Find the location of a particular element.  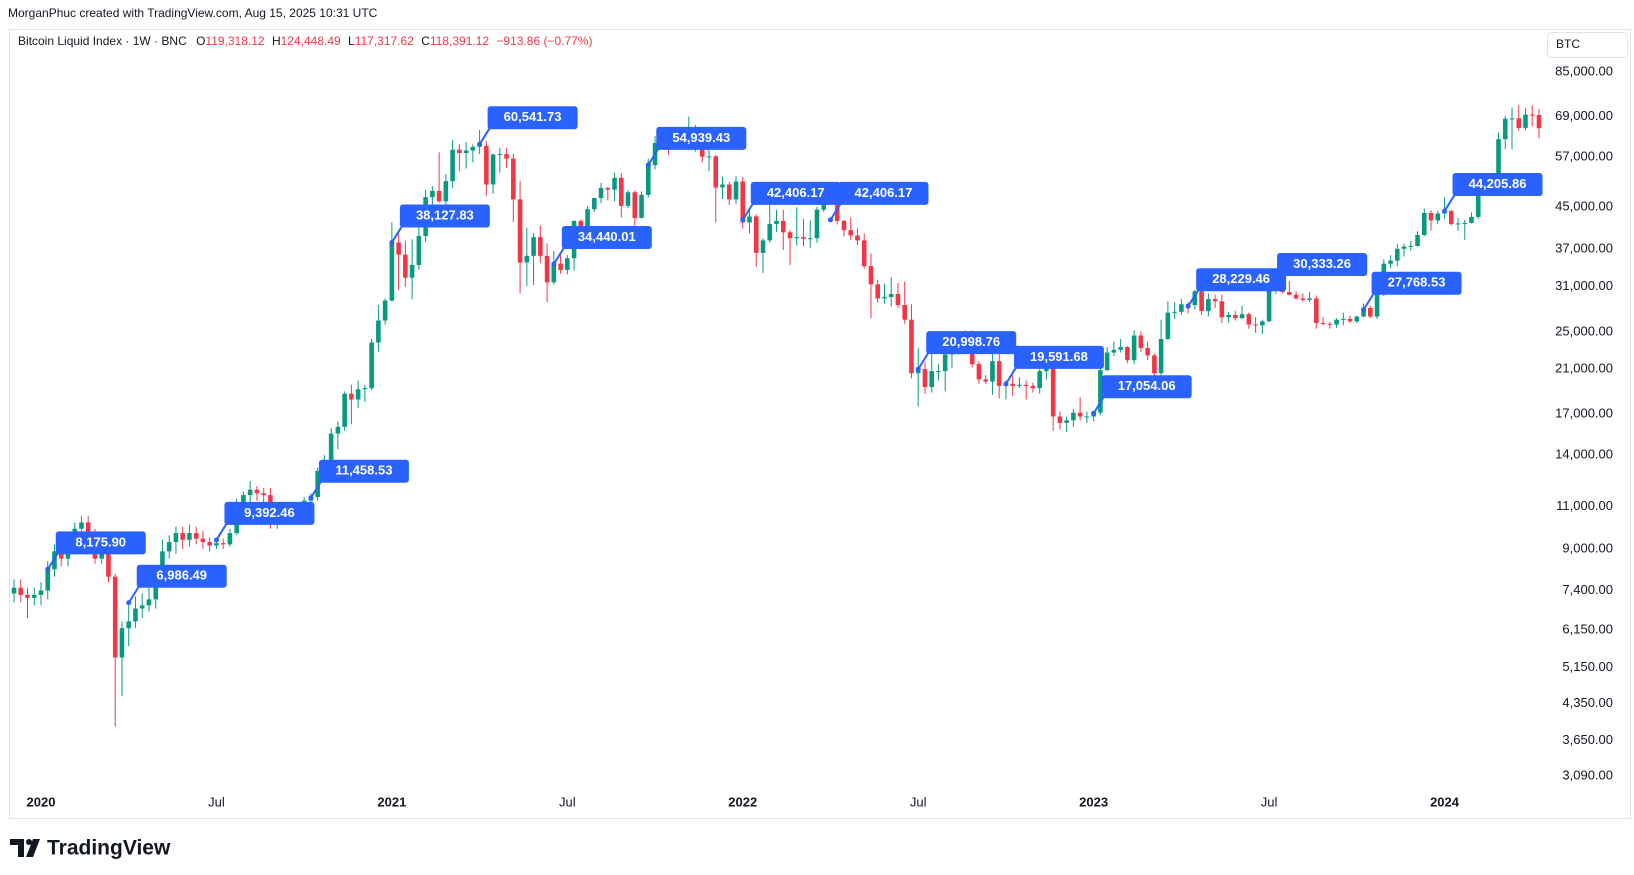

annotation-label: 9,392.46 is located at coordinates (269, 512).